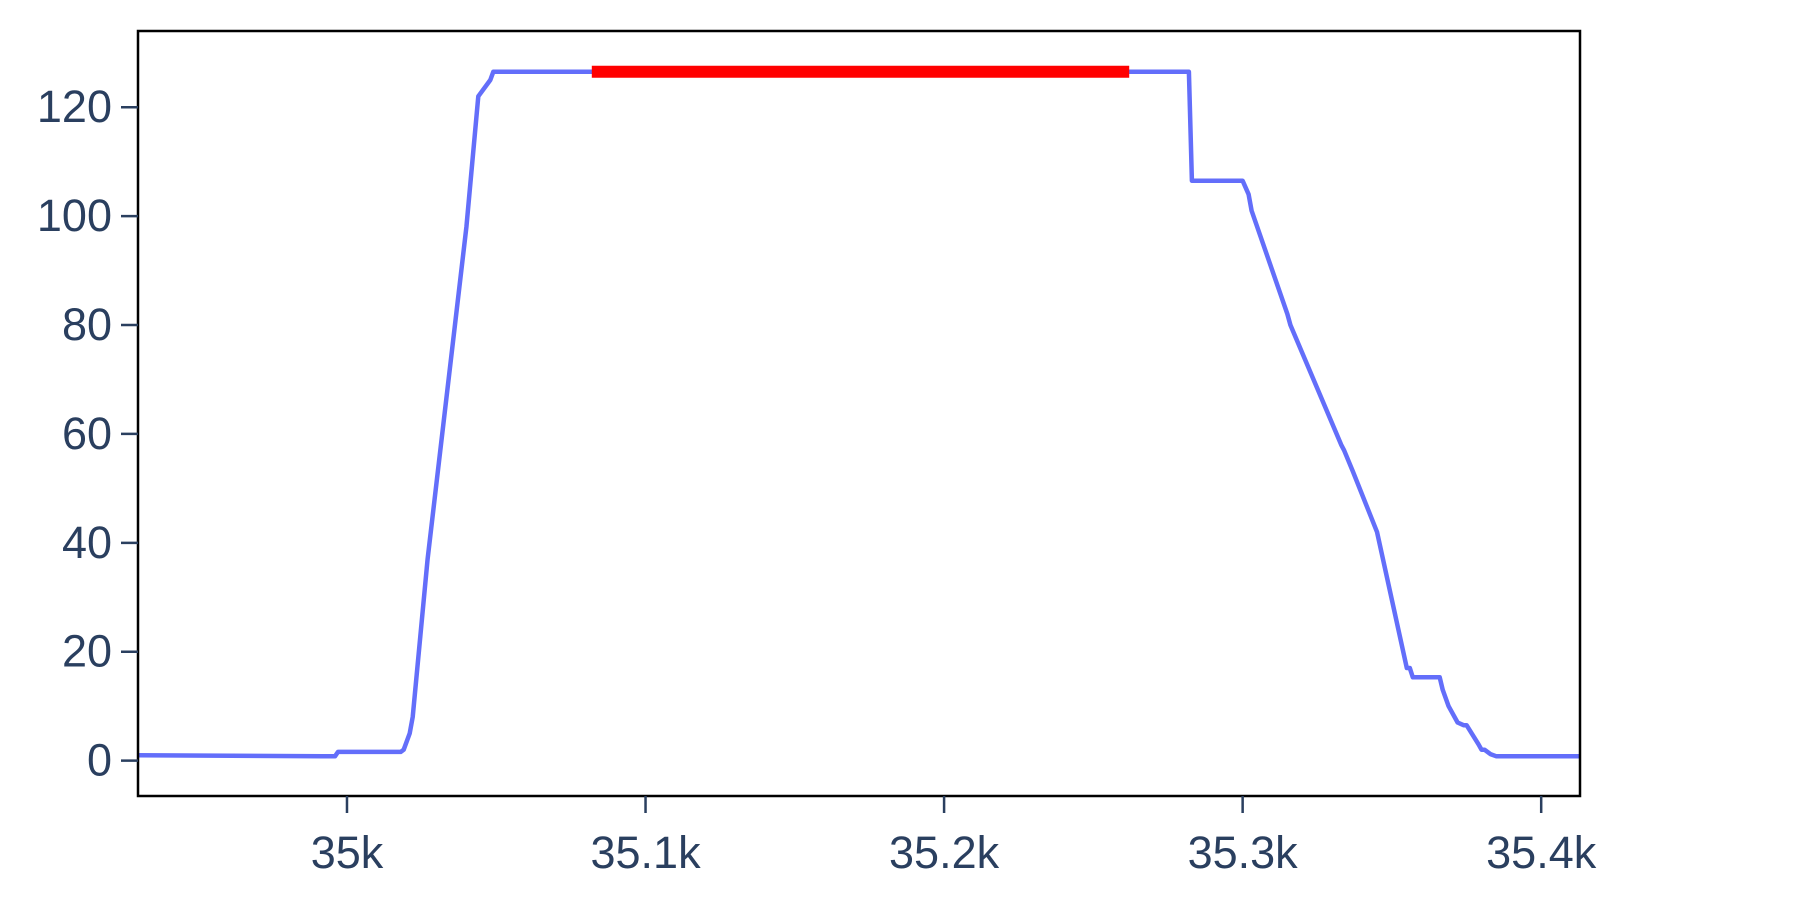  What do you see at coordinates (87, 542) in the screenshot?
I see `y-tick-label: 40` at bounding box center [87, 542].